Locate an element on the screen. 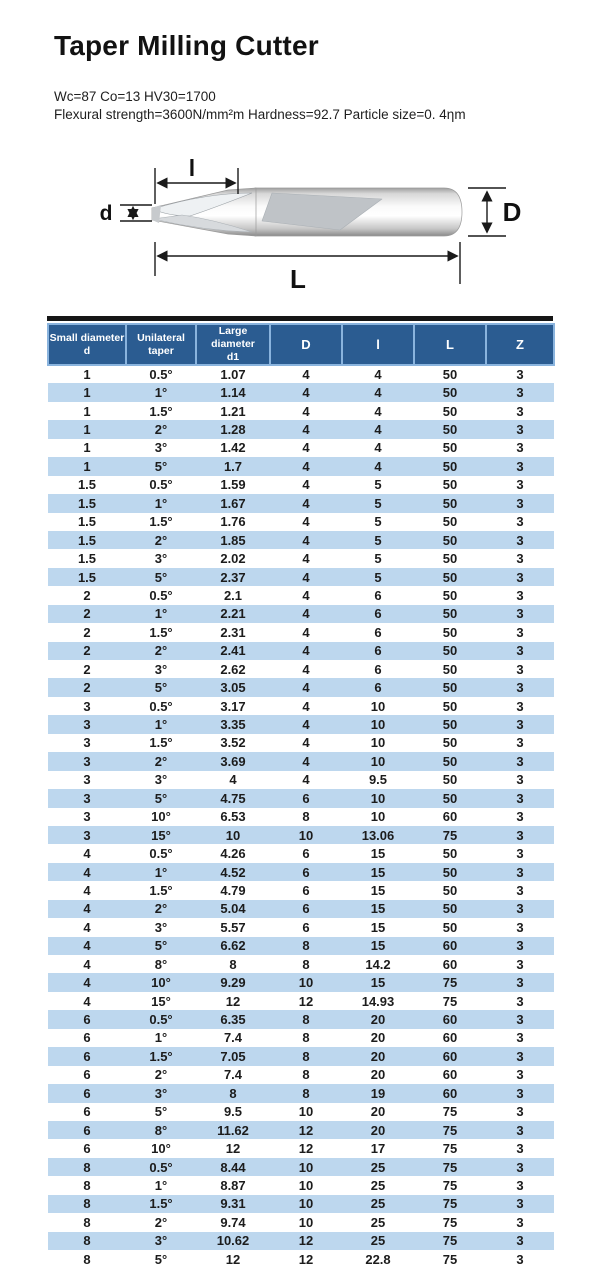 This screenshot has height=1272, width=600. table-cell: 4.79 is located at coordinates (233, 890).